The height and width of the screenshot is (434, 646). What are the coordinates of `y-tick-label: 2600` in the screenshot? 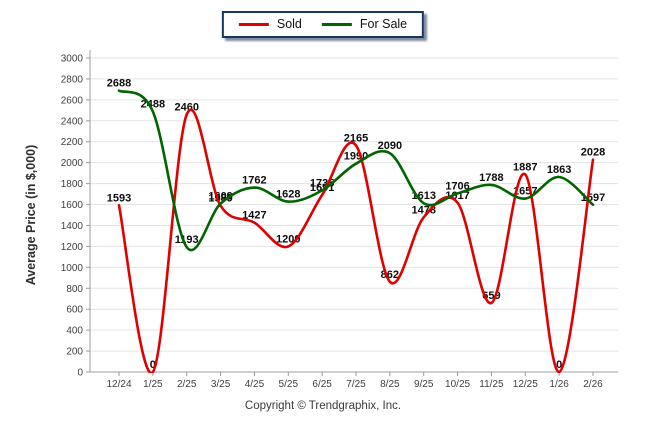 It's located at (72, 100).